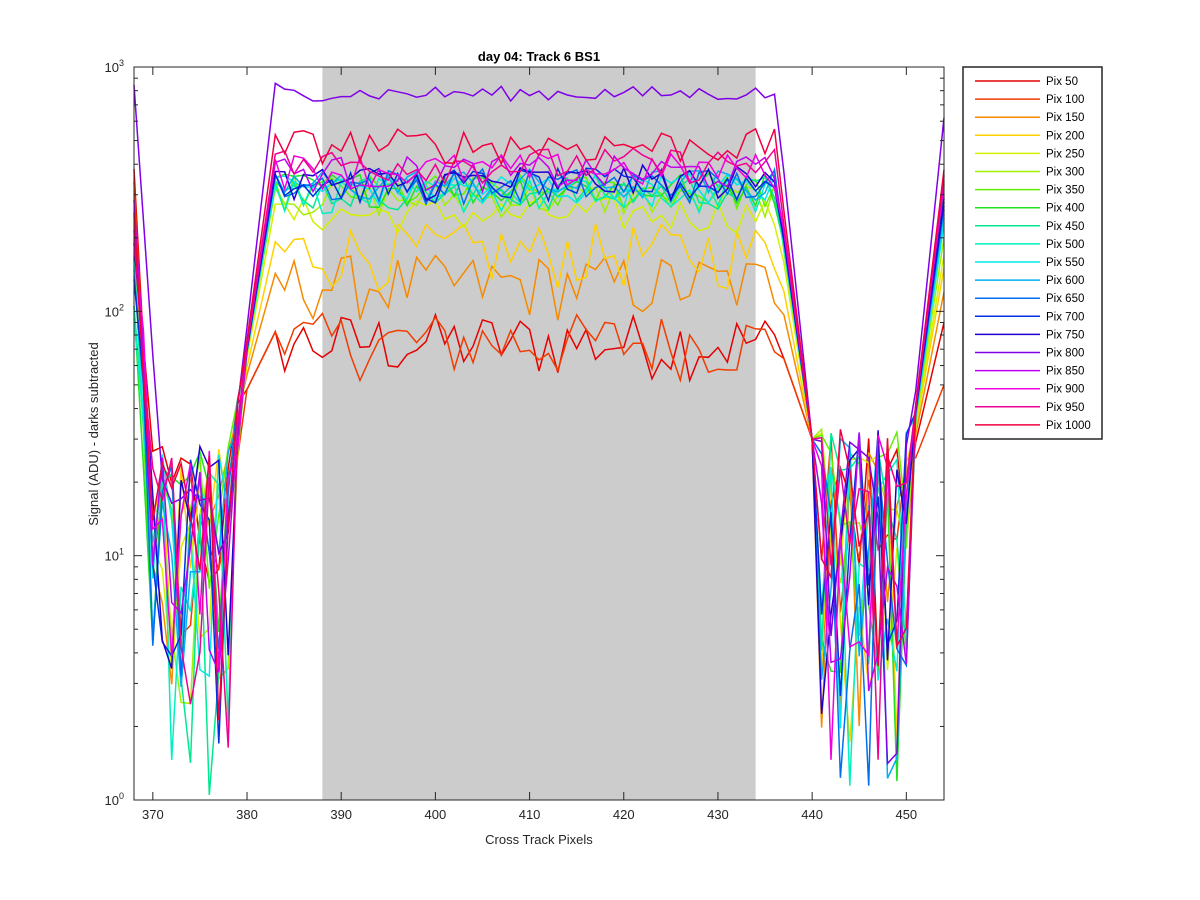 Image resolution: width=1200 pixels, height=900 pixels. I want to click on legend-label: Pix 400, so click(1065, 209).